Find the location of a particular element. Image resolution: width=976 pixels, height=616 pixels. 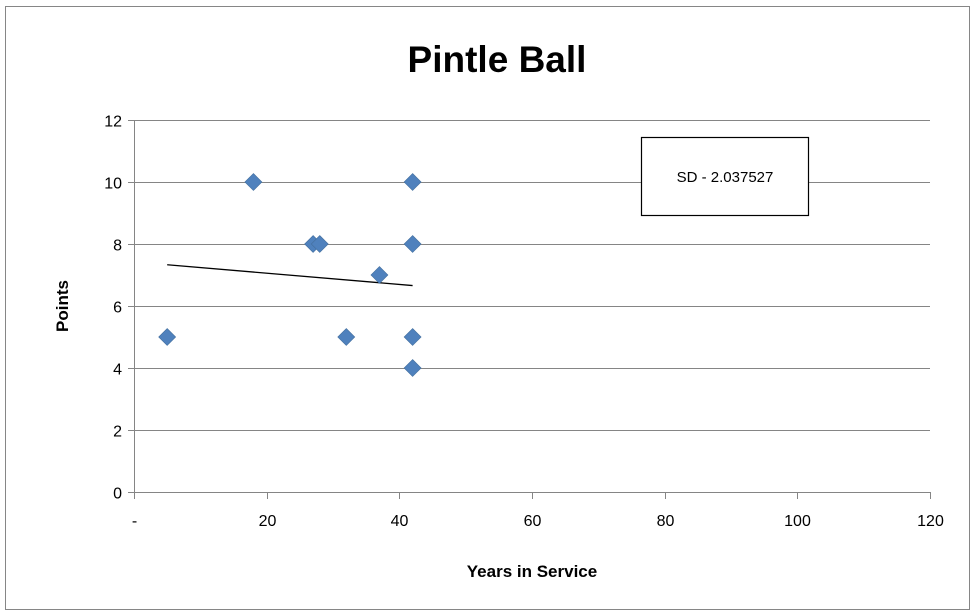

annotation-box: SD - 2.037527 is located at coordinates (725, 176).